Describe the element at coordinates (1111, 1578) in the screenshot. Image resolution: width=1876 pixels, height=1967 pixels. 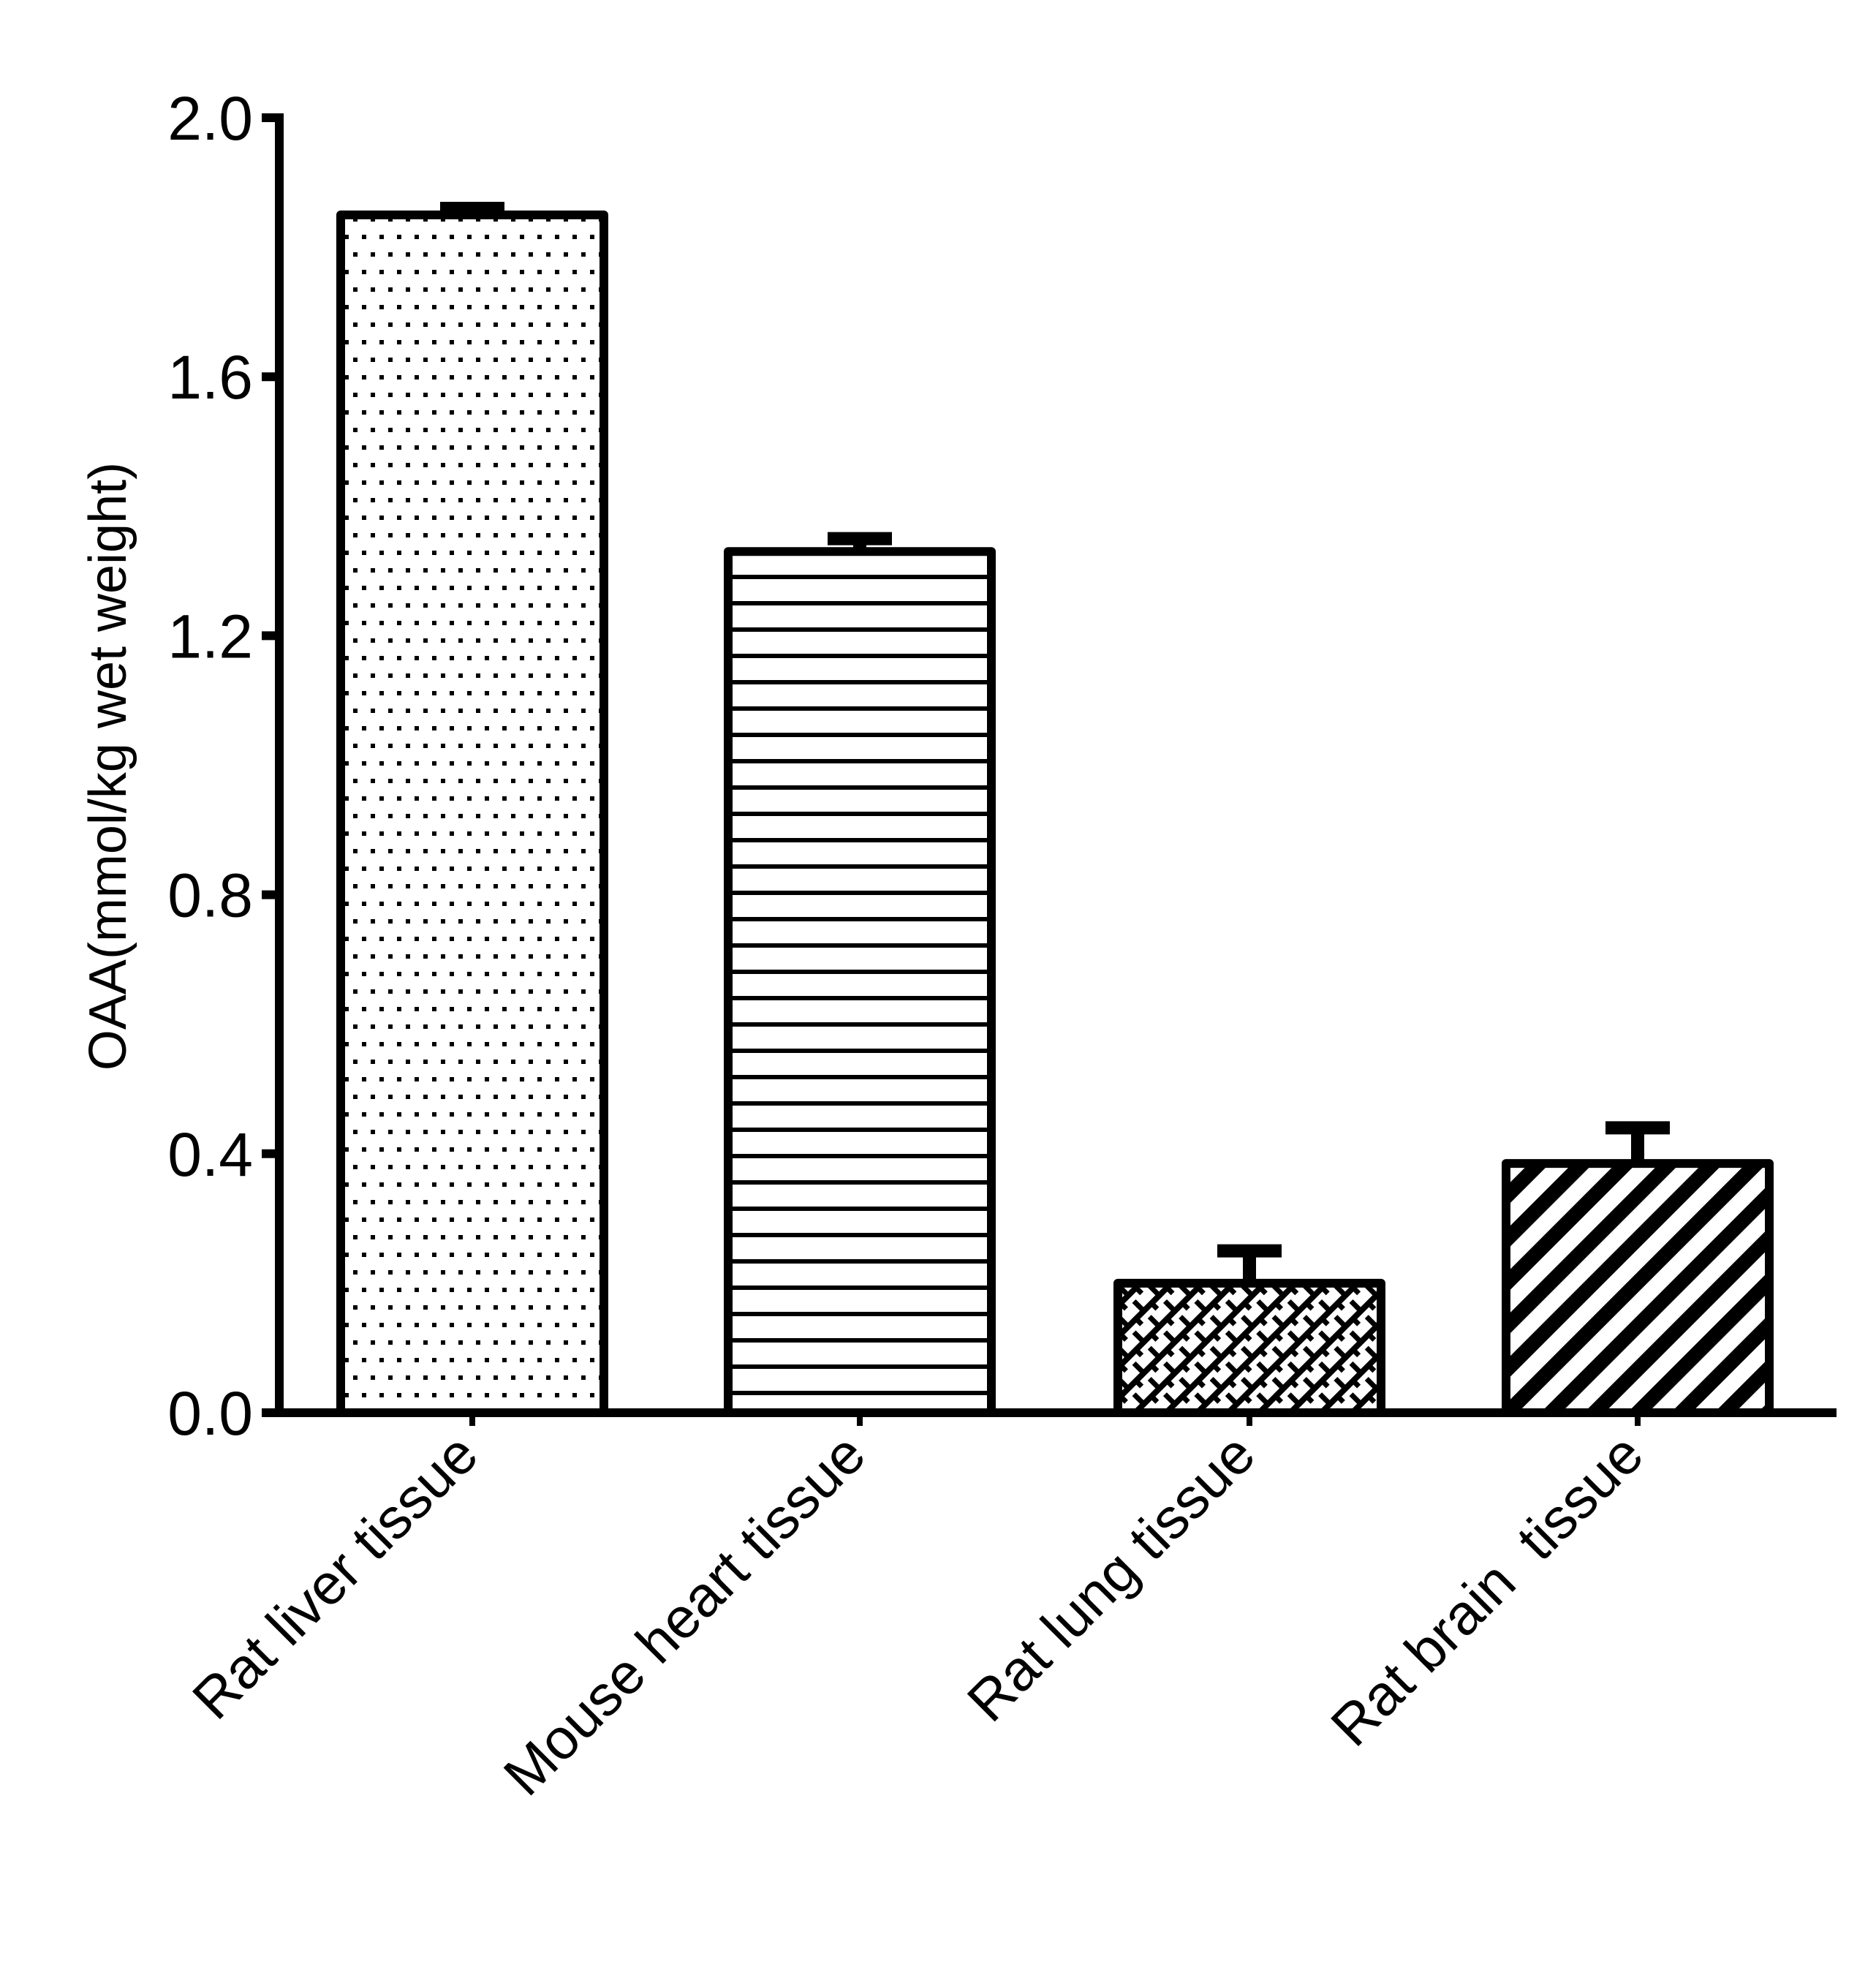
I see `x-category-label: Rat lung tissue` at that location.